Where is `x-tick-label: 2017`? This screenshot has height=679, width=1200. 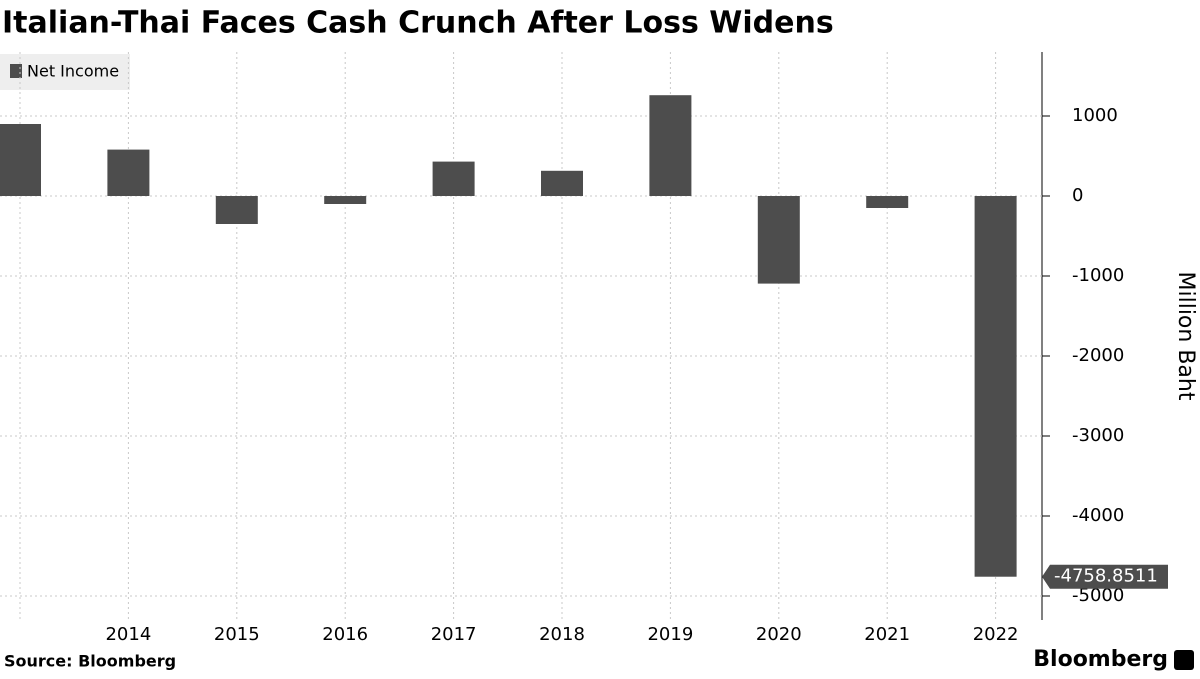 x-tick-label: 2017 is located at coordinates (454, 634).